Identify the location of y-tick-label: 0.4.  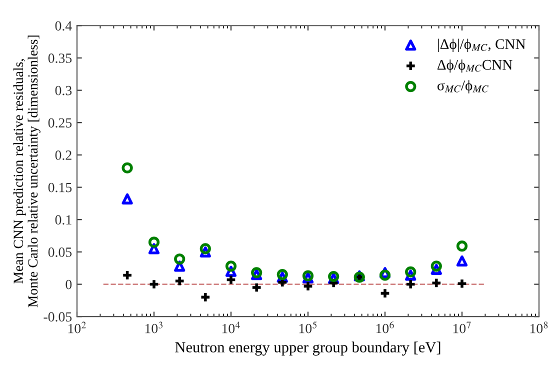
(63, 26).